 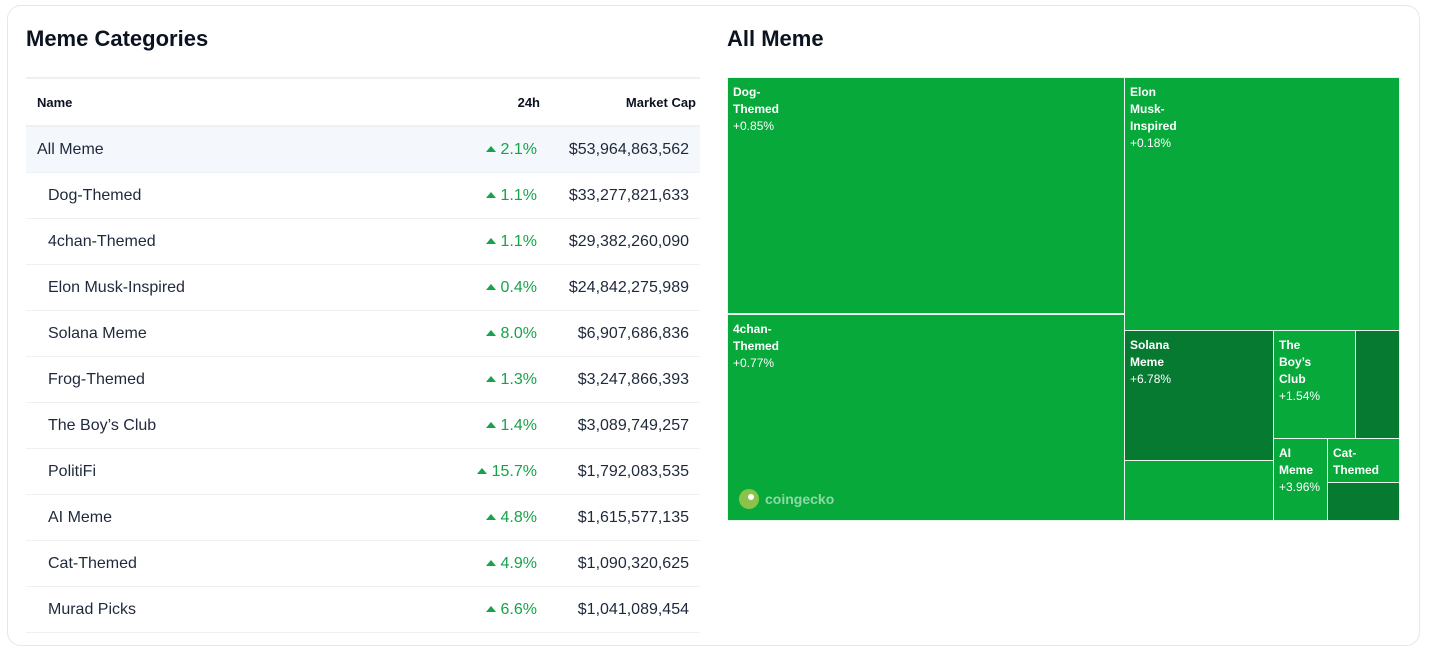 What do you see at coordinates (1295, 362) in the screenshot?
I see `tile-name: The Boy’s Club` at bounding box center [1295, 362].